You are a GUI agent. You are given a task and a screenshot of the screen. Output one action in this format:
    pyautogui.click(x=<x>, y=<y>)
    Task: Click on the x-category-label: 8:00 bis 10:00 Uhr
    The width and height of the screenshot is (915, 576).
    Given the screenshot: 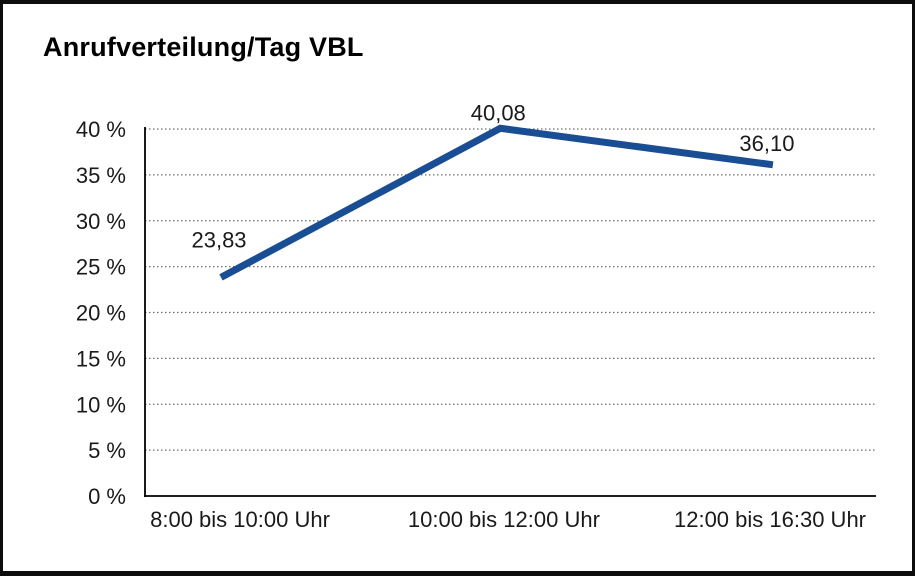 What is the action you would take?
    pyautogui.click(x=240, y=519)
    